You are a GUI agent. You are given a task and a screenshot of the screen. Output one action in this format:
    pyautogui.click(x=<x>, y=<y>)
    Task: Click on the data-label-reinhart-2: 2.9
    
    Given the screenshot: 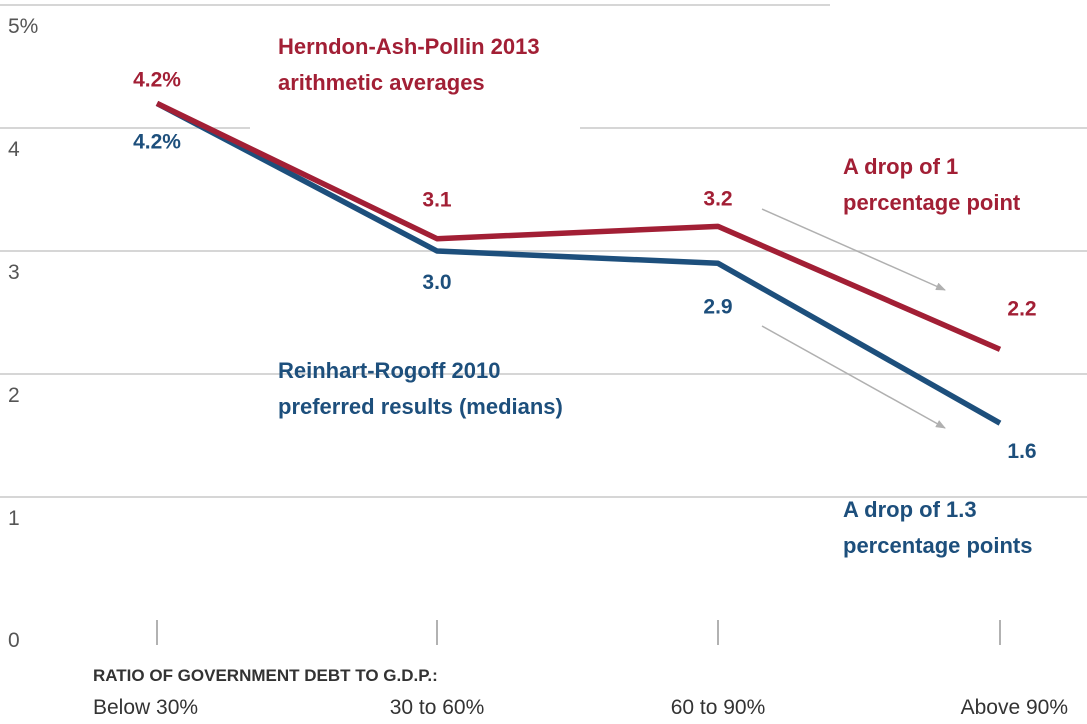 What is the action you would take?
    pyautogui.click(x=717, y=306)
    